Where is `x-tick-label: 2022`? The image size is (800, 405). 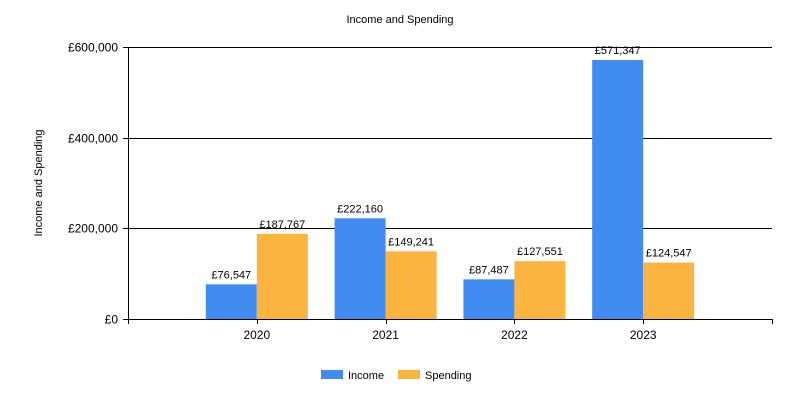
x-tick-label: 2022 is located at coordinates (514, 335).